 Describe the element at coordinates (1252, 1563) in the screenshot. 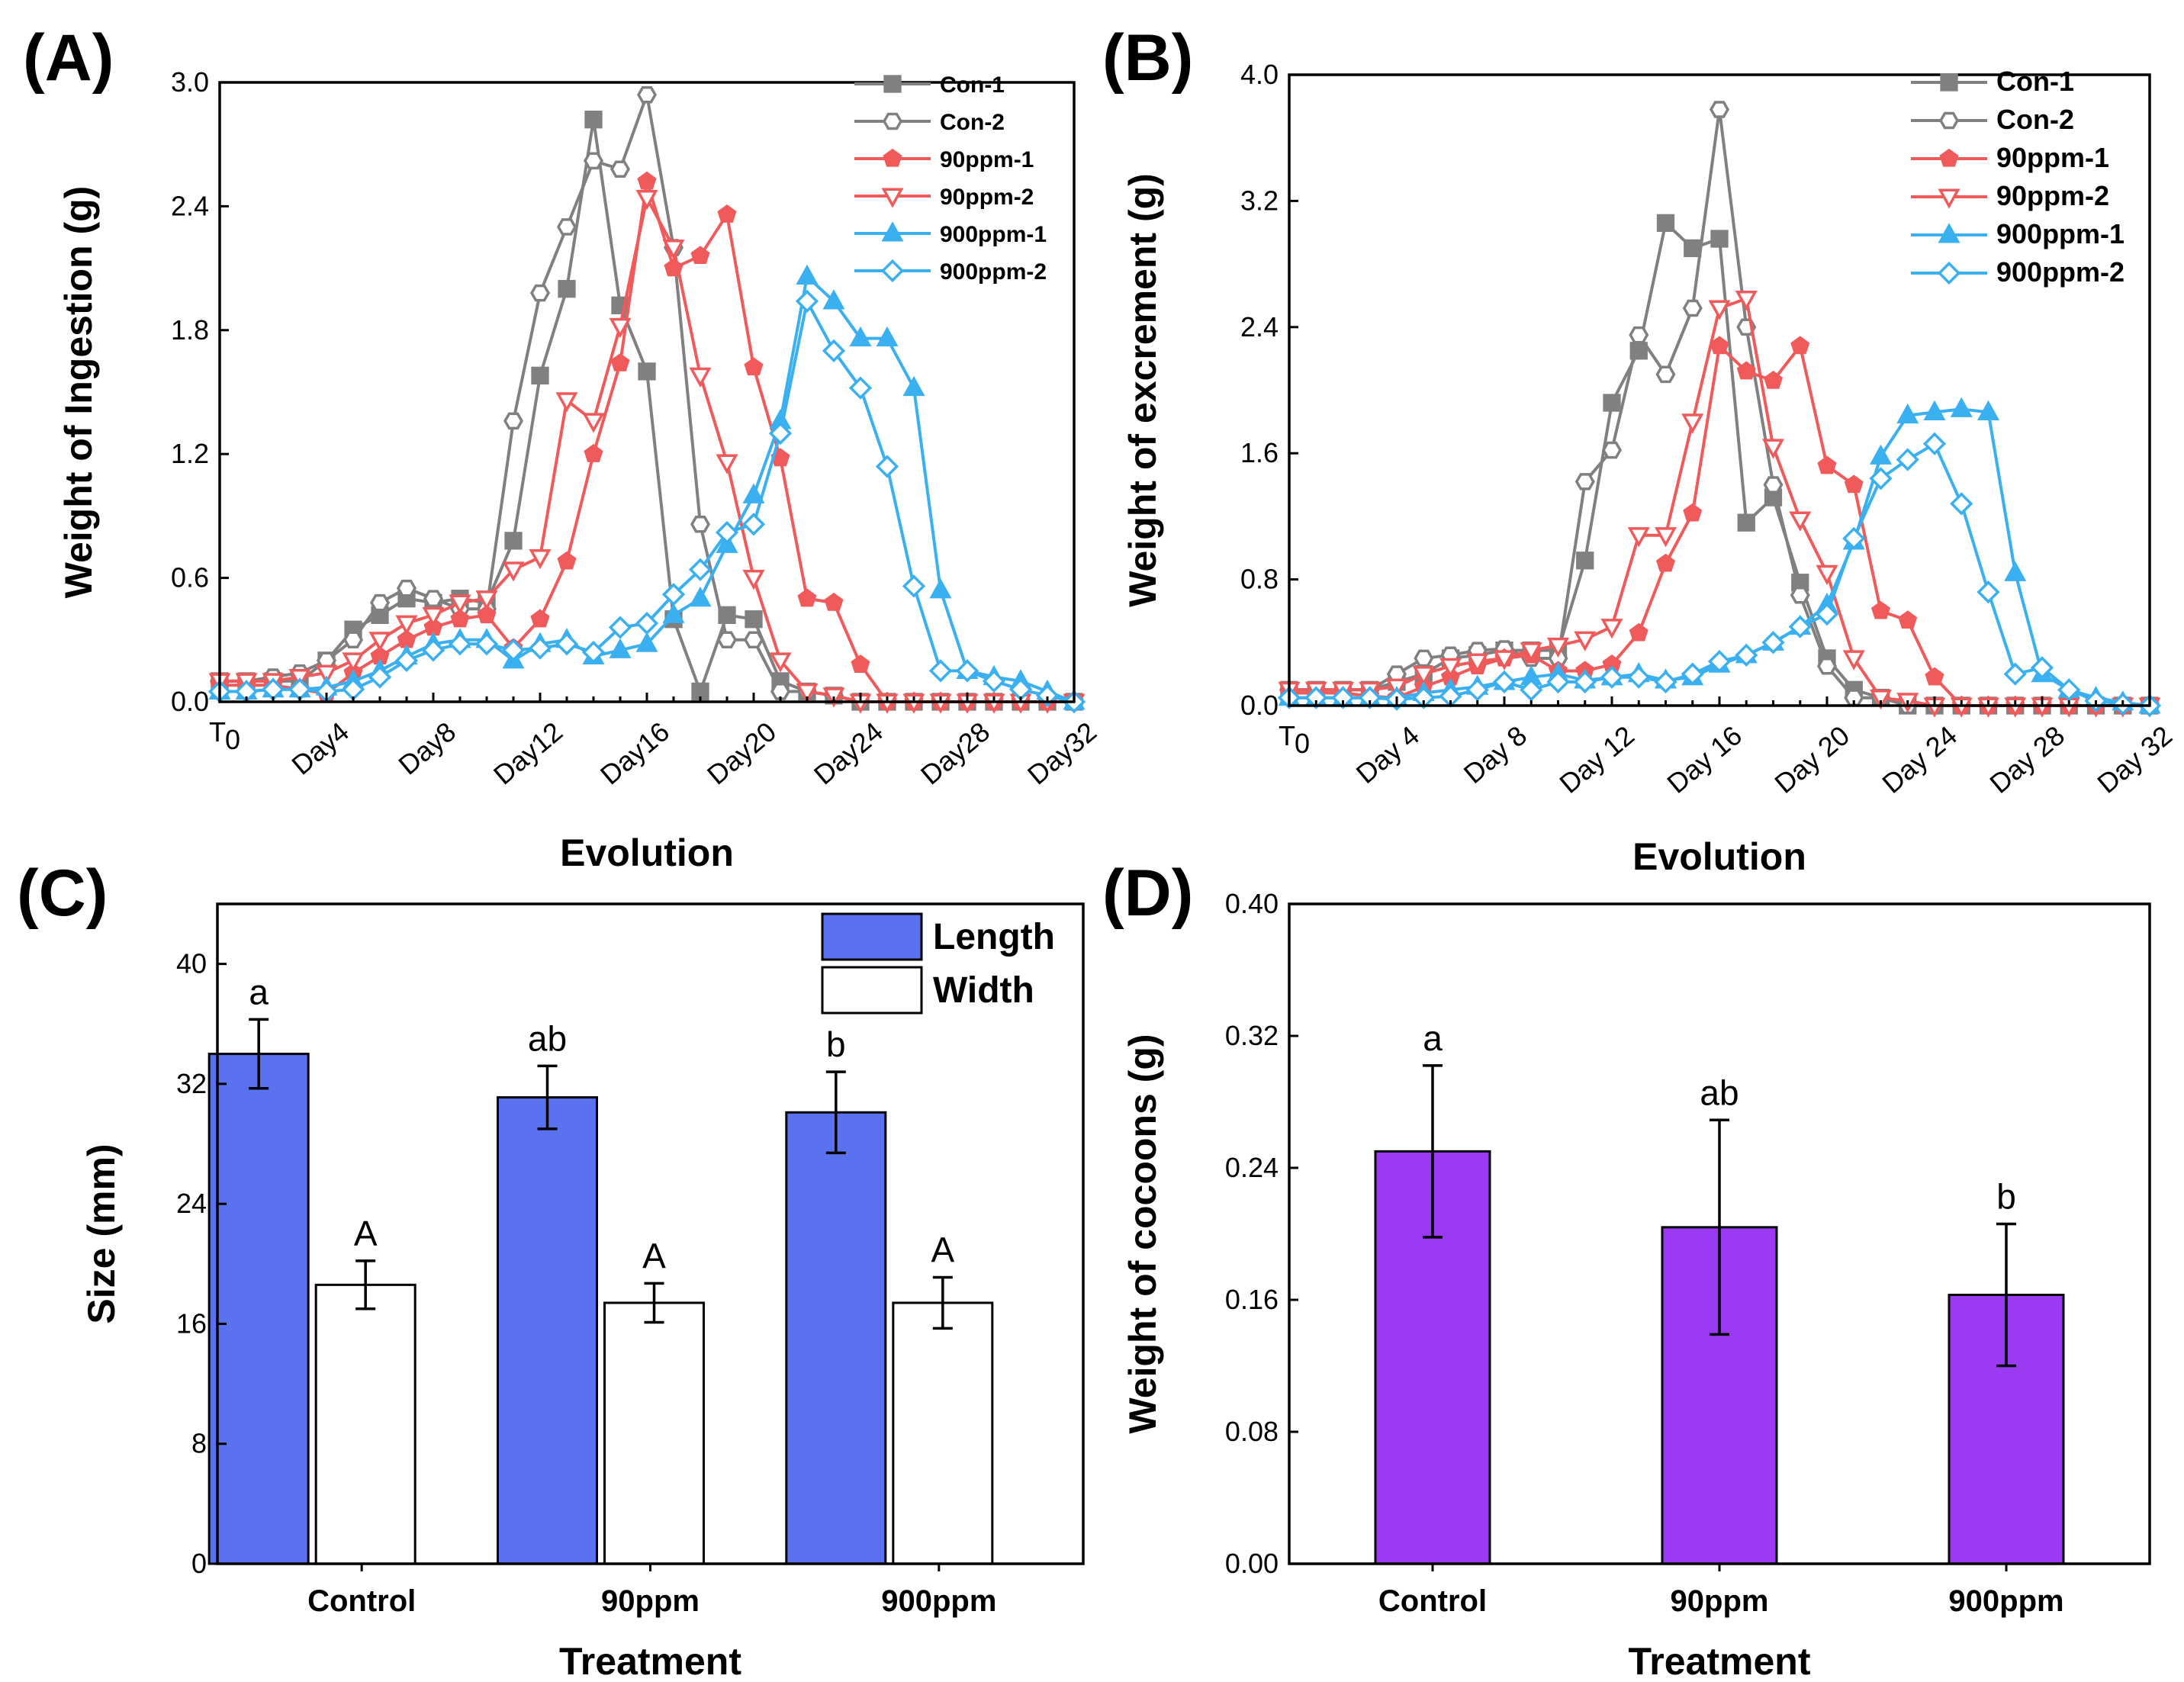

I see `y-tick-label: 0.00` at that location.